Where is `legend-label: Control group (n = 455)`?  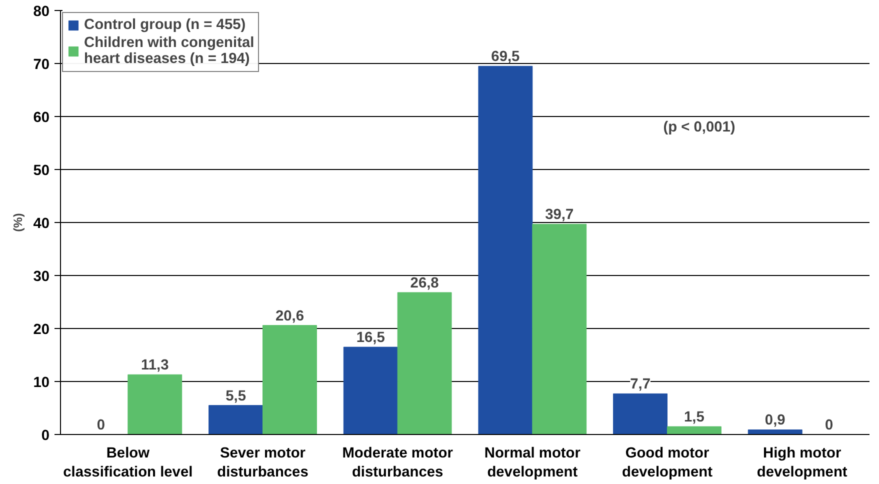
legend-label: Control group (n = 455) is located at coordinates (165, 25).